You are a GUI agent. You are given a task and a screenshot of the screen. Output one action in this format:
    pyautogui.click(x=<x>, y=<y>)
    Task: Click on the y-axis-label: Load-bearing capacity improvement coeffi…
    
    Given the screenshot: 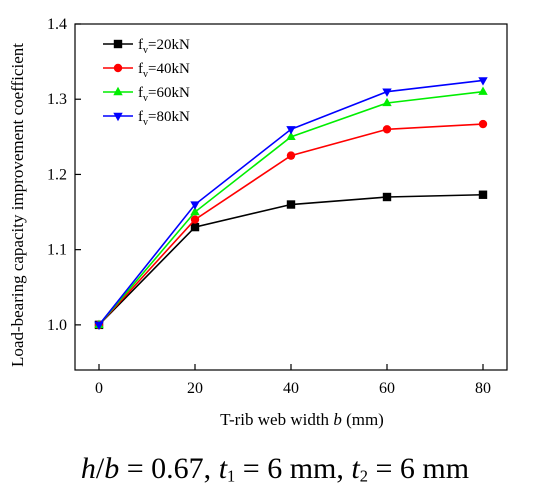 What is the action you would take?
    pyautogui.click(x=17, y=205)
    